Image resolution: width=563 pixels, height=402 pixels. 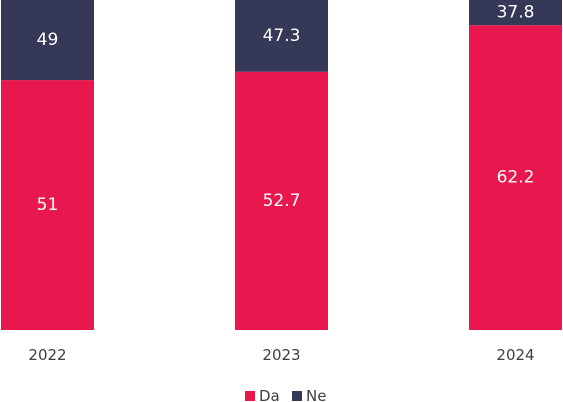 I want to click on legend-label-da: Da, so click(x=269, y=394).